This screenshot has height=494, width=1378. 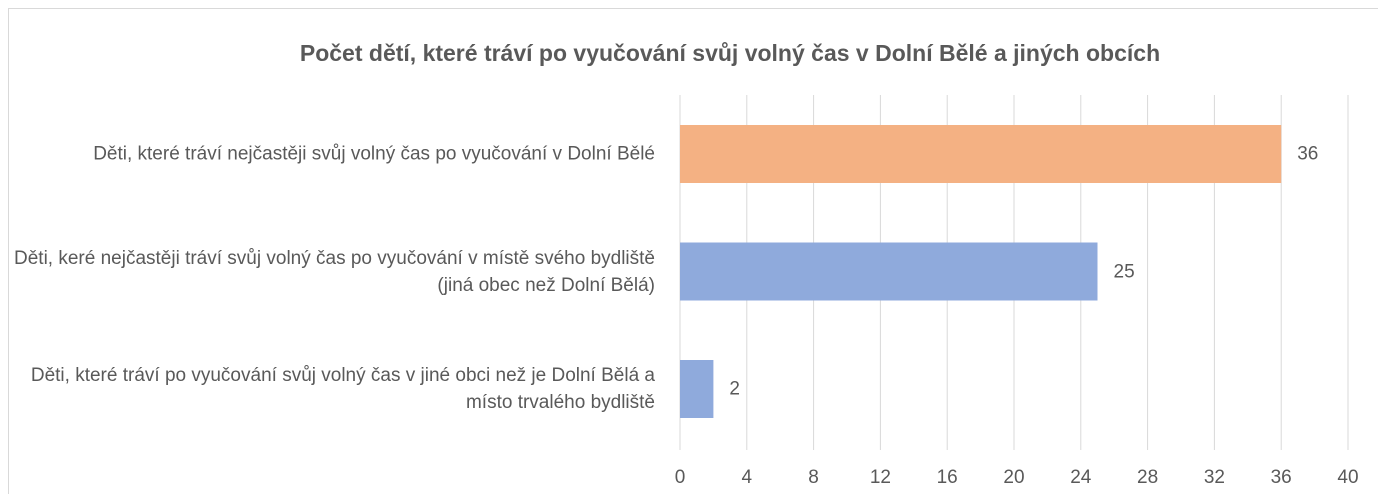 I want to click on data-label: 2, so click(x=734, y=389).